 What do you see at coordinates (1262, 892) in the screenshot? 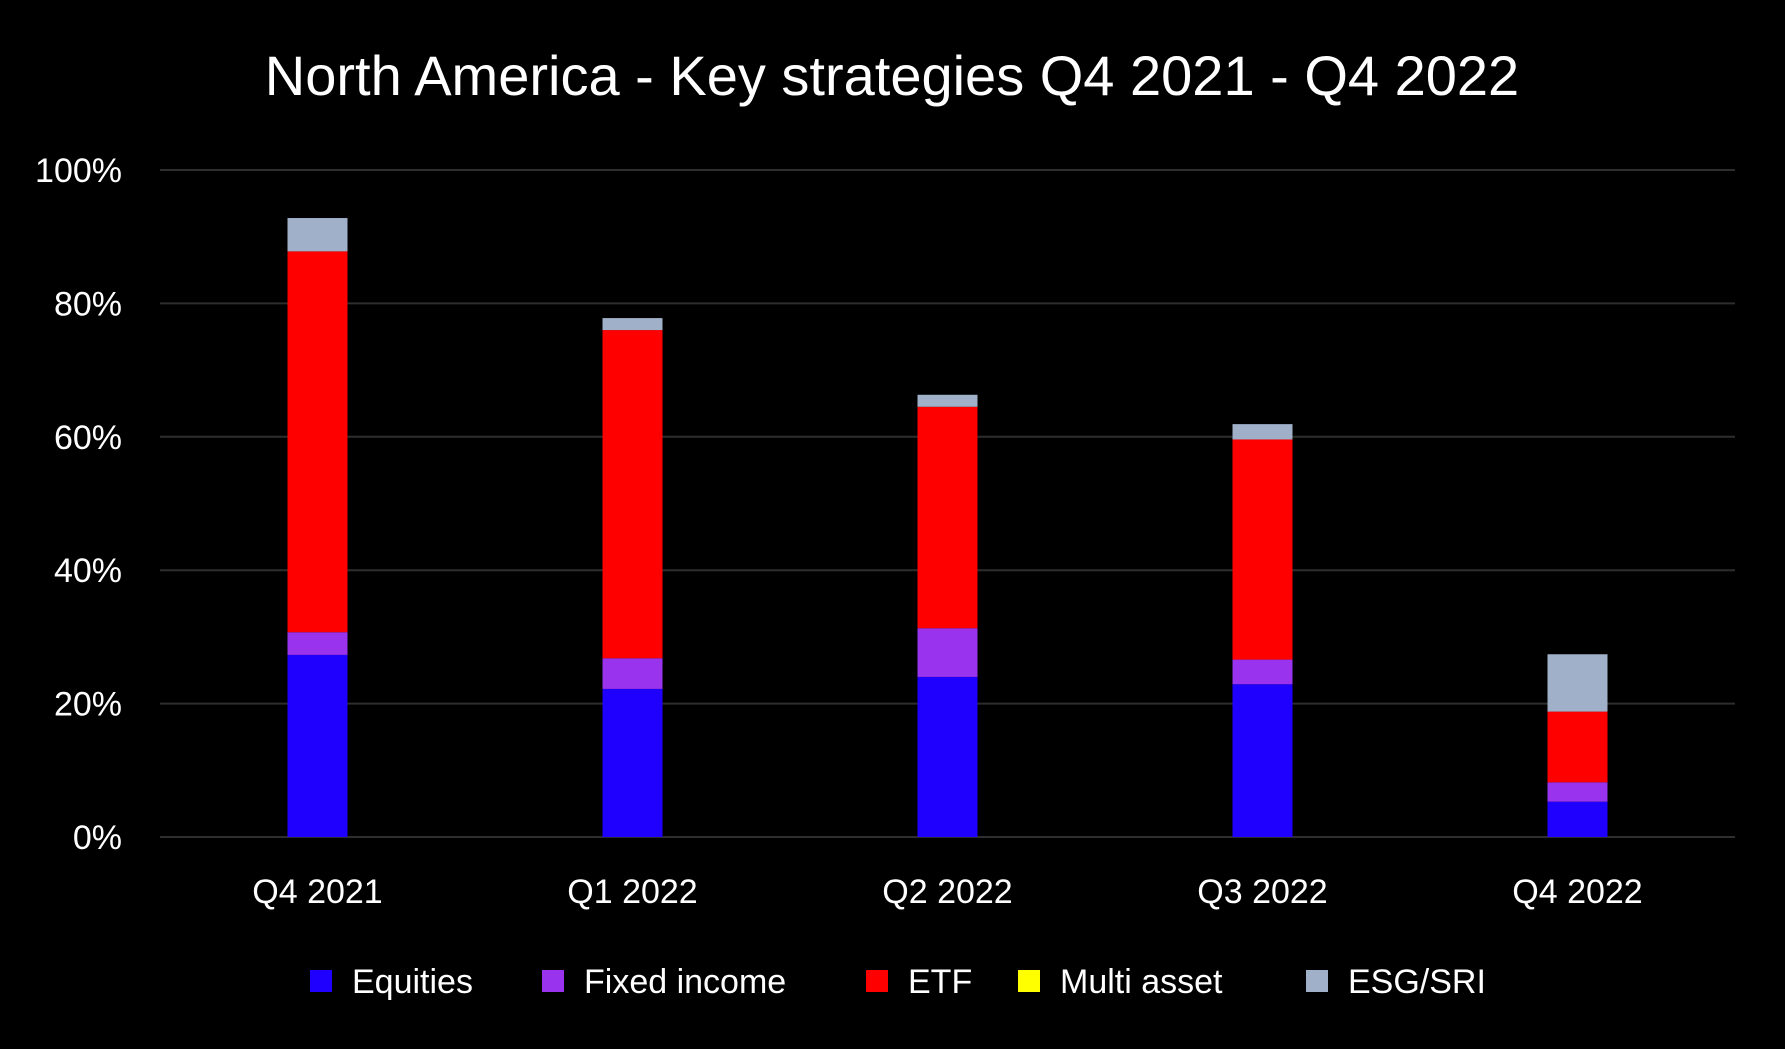
I see `x-tick-label: Q3 2022` at bounding box center [1262, 892].